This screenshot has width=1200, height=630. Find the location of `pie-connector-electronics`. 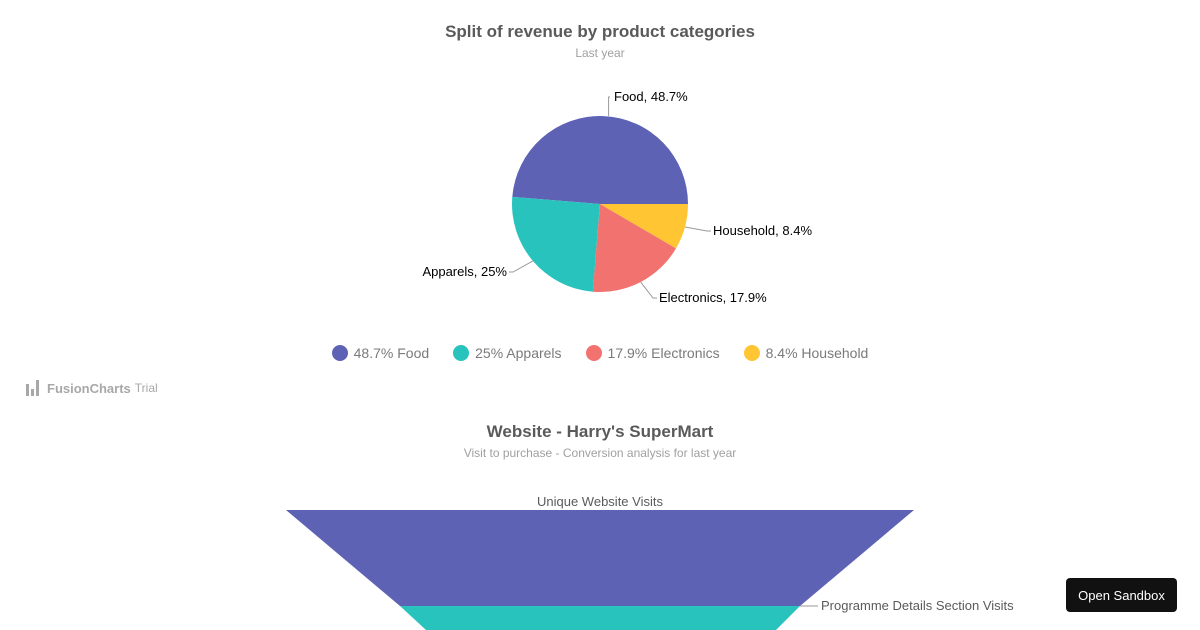

pie-connector-electronics is located at coordinates (648, 290).